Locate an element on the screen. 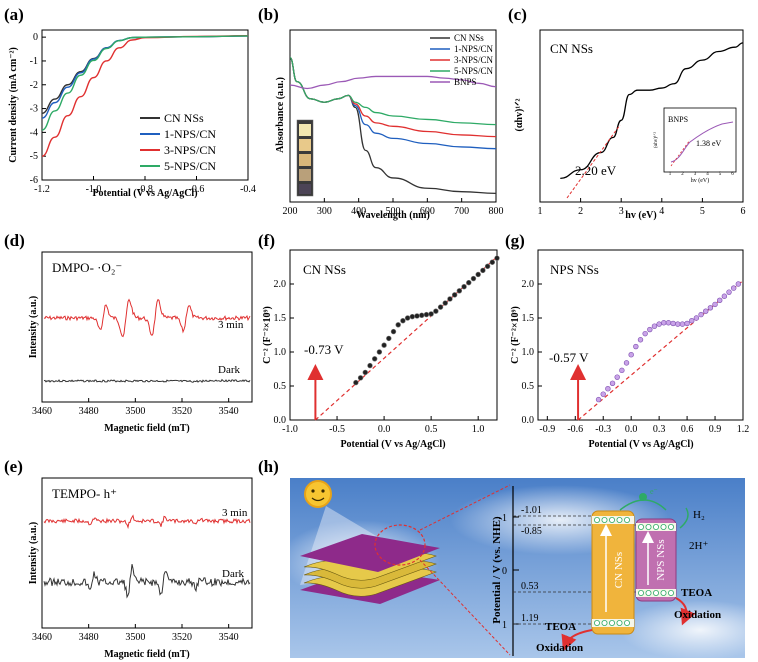 This screenshot has height=662, width=758. photo-sample-bnps is located at coordinates (305, 189).